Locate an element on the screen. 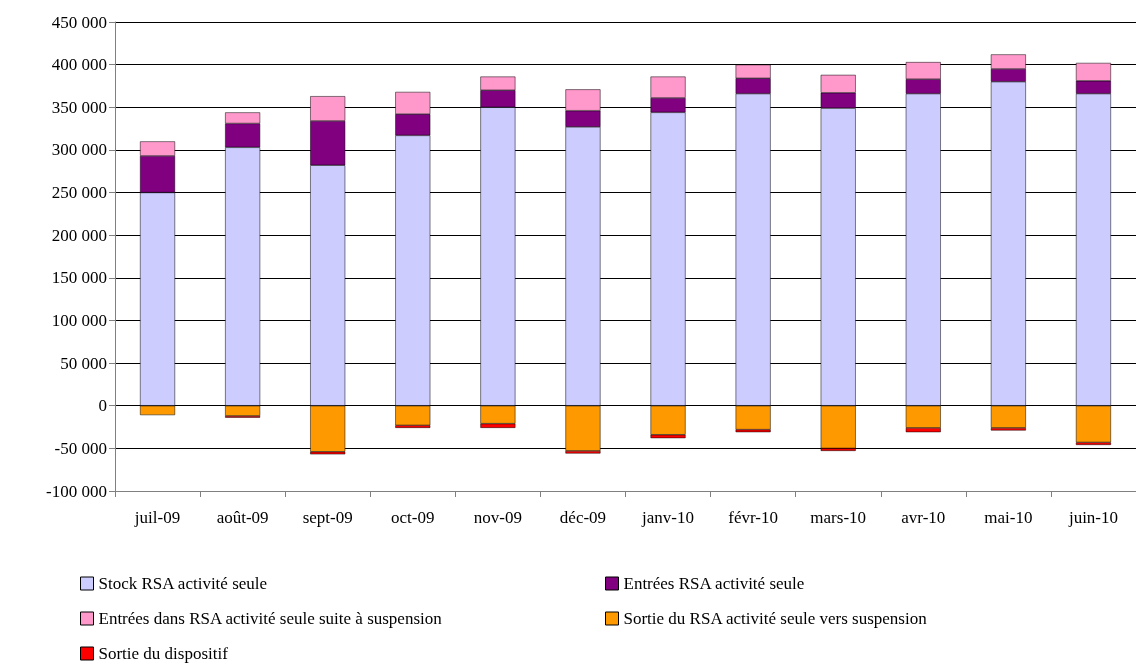 The height and width of the screenshot is (668, 1136). y-tick-label: 350 000 is located at coordinates (79, 107).